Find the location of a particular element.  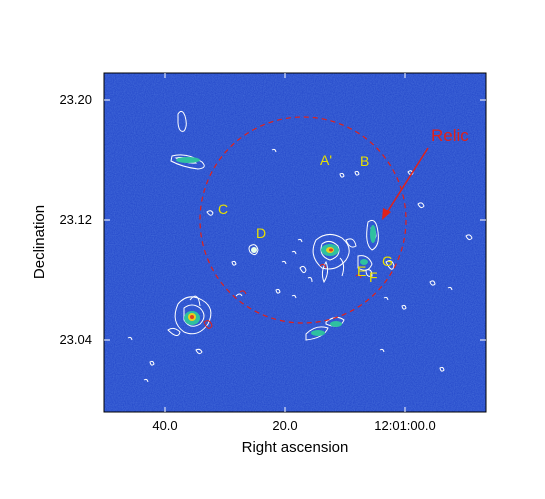

negative-contours is located at coordinates (282, 296).